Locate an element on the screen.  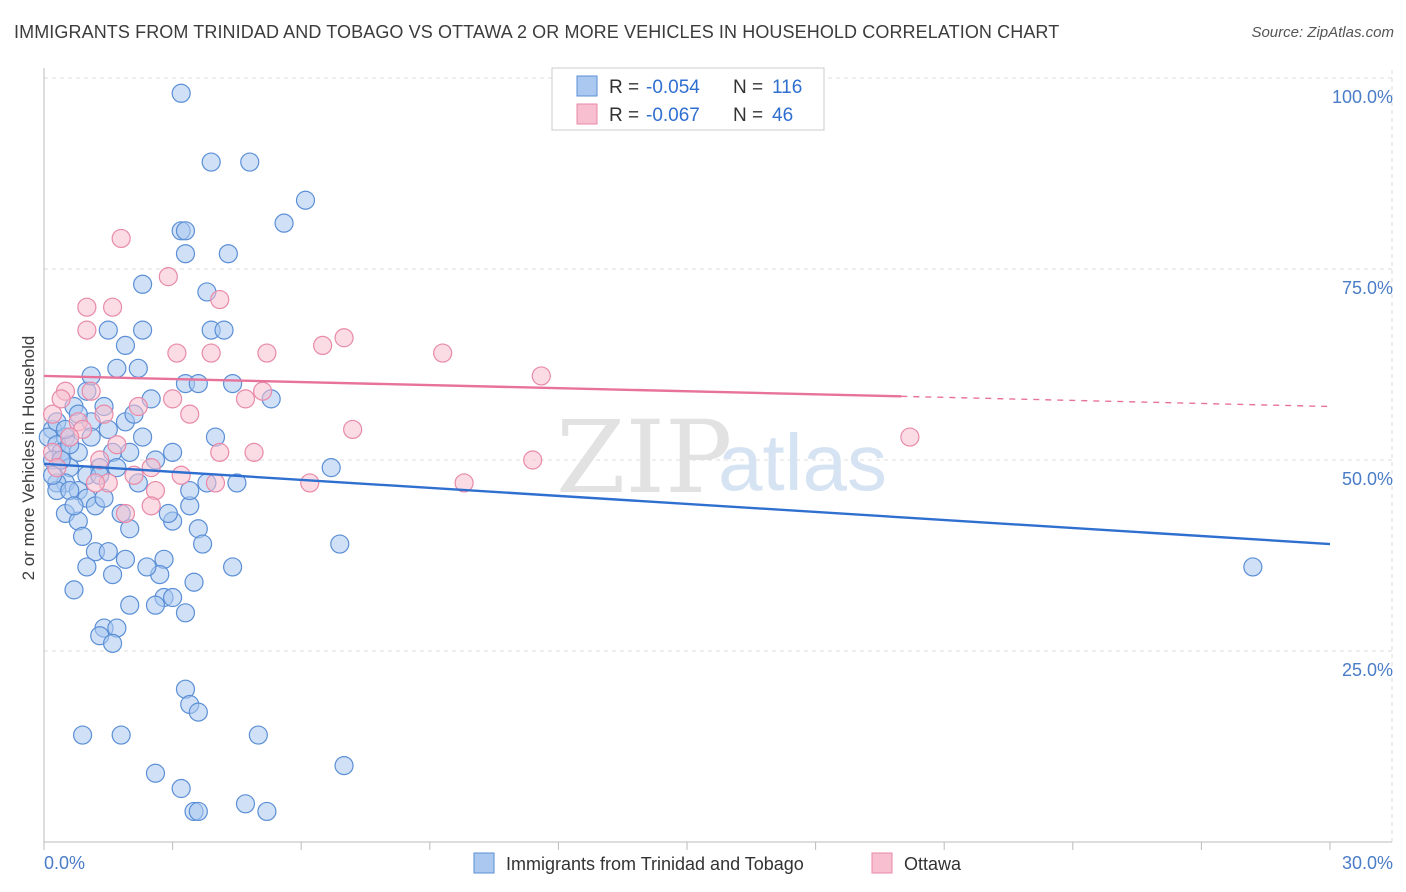
pink-trend-line is located at coordinates (472, 386).